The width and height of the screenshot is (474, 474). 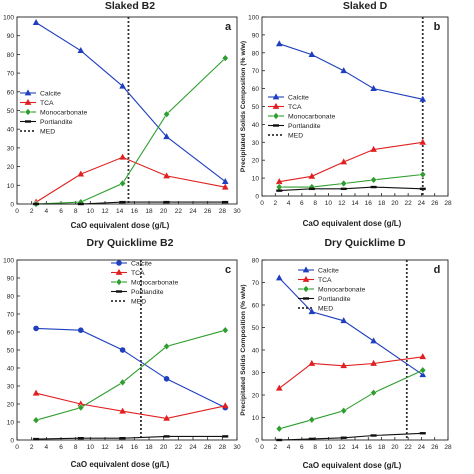 What do you see at coordinates (228, 27) in the screenshot?
I see `panel-letter: a` at bounding box center [228, 27].